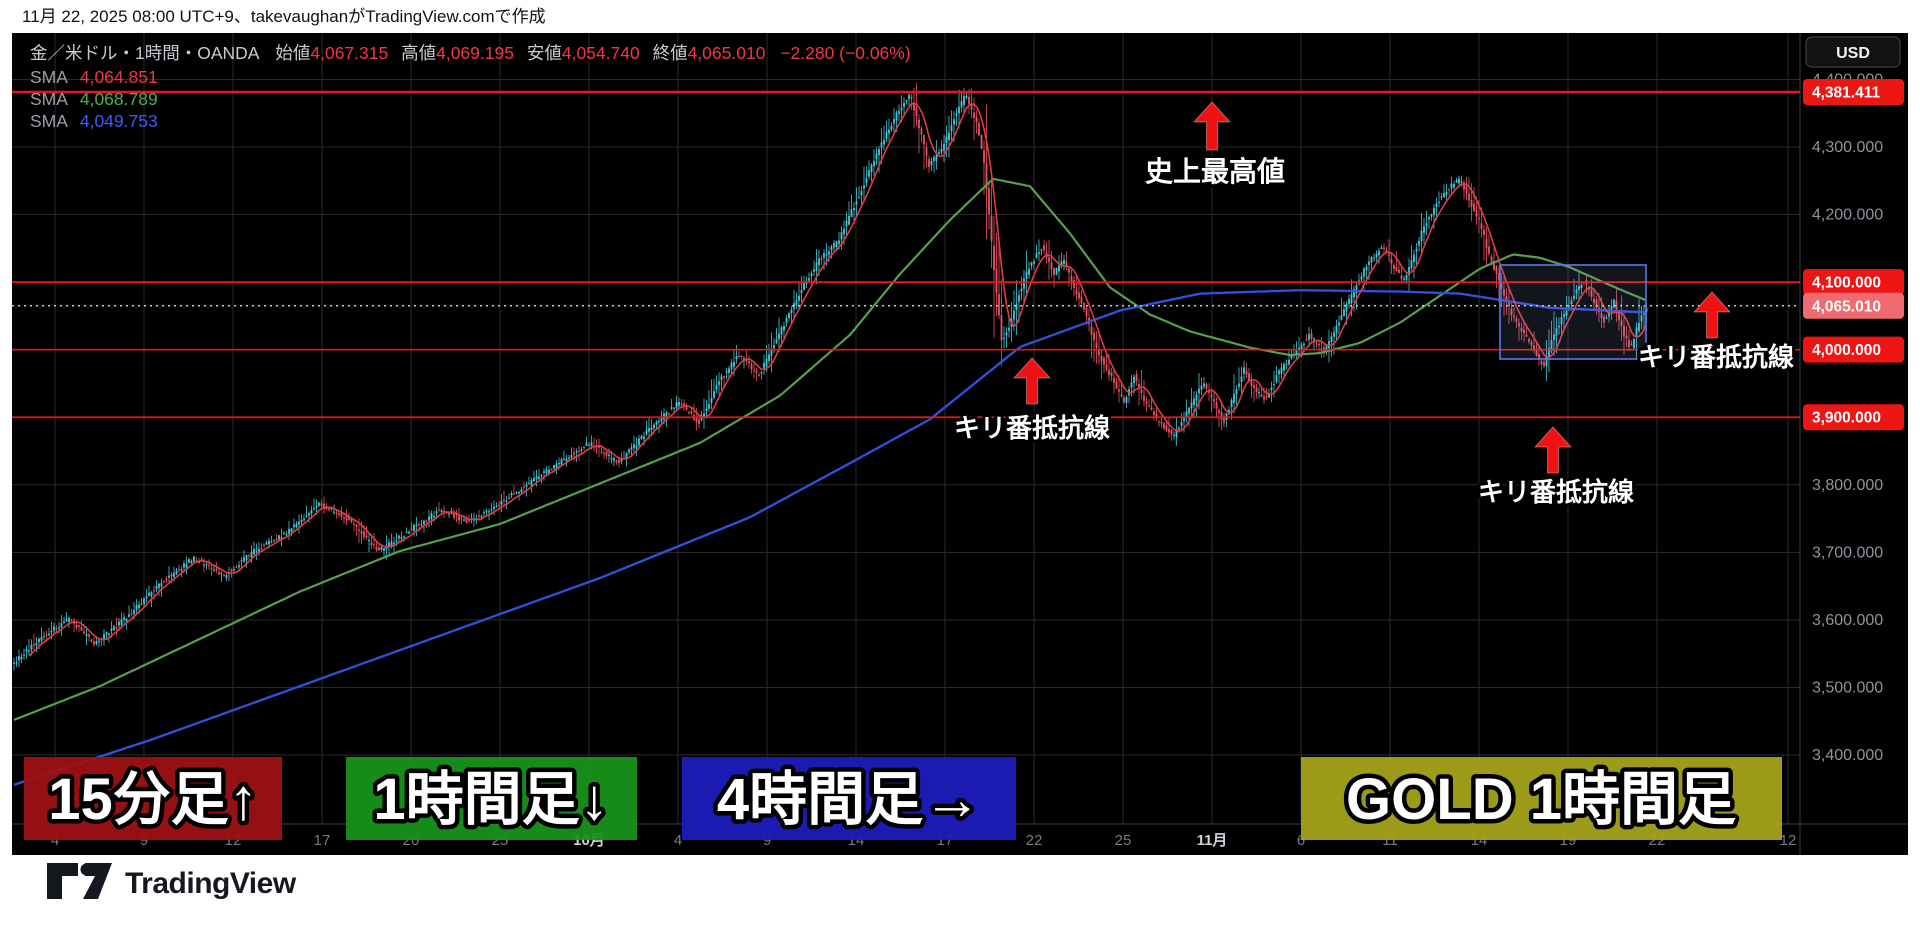 The image size is (1920, 927). What do you see at coordinates (1573, 312) in the screenshot?
I see `selection-box` at bounding box center [1573, 312].